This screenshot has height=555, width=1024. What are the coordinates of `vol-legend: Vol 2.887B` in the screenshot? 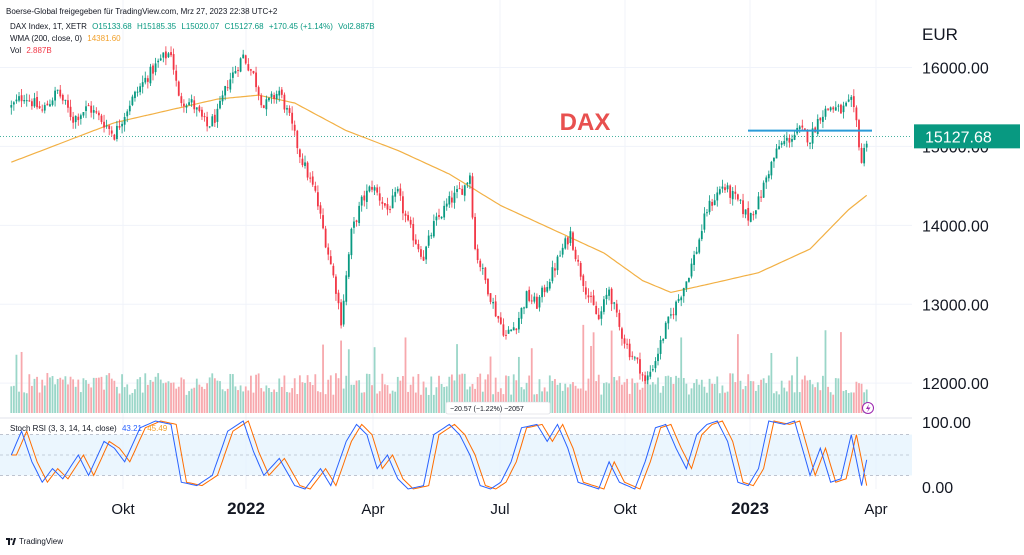 It's located at (32, 50).